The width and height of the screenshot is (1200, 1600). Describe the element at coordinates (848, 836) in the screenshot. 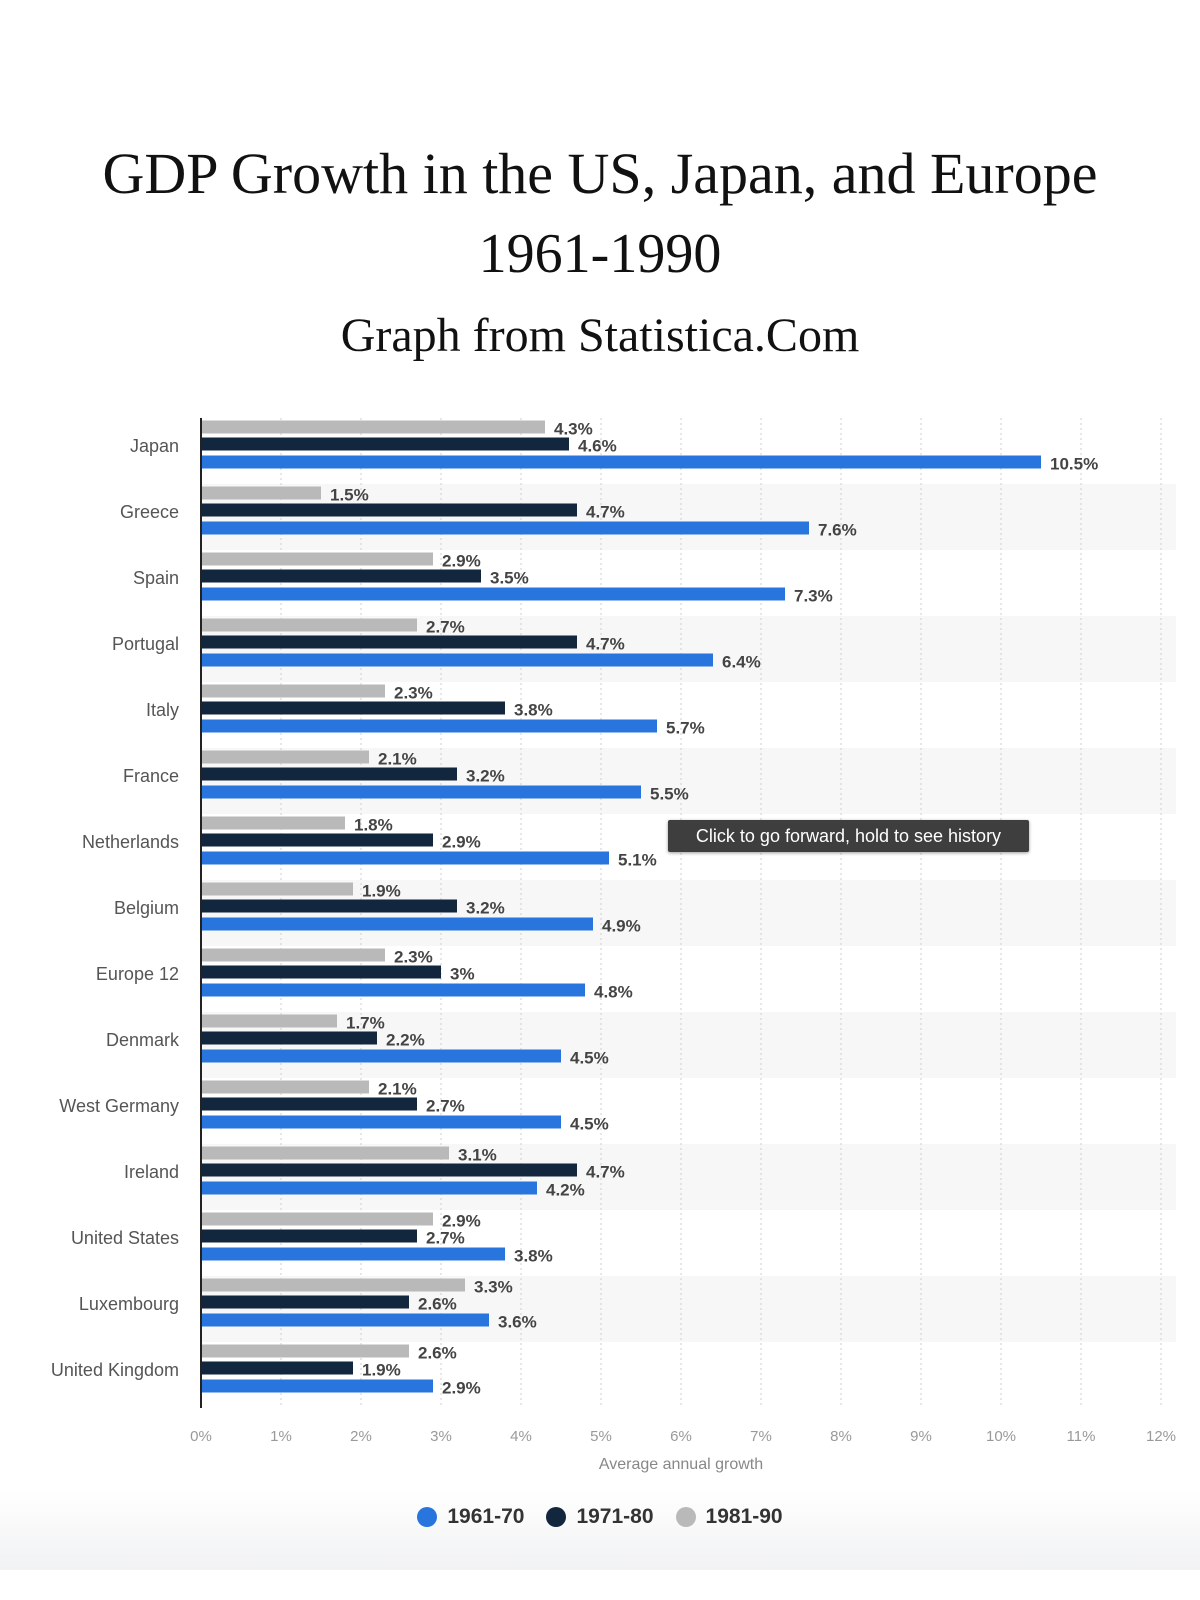

I see `tooltip: Click to go forward, hold to see history` at that location.